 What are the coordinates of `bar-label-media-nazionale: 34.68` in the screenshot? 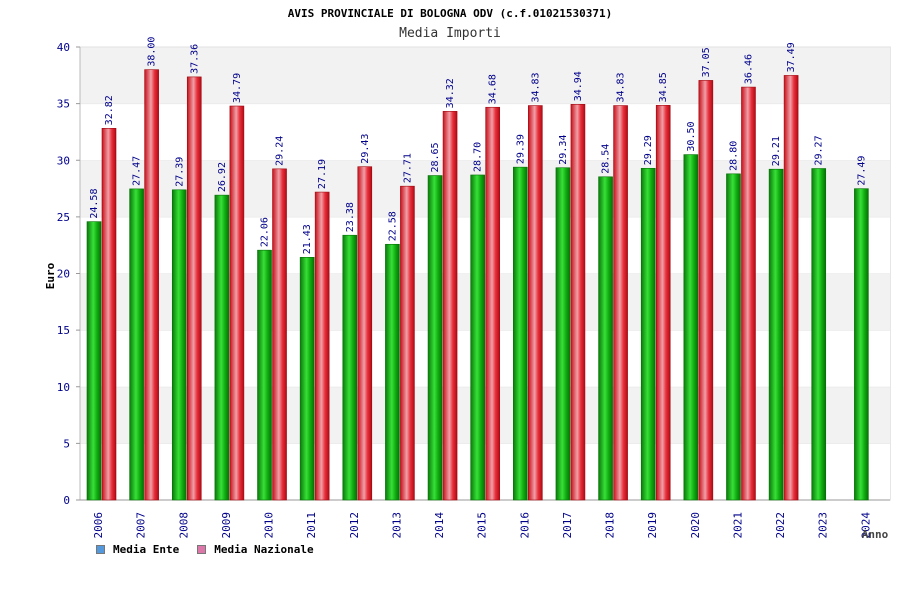 It's located at (493, 89).